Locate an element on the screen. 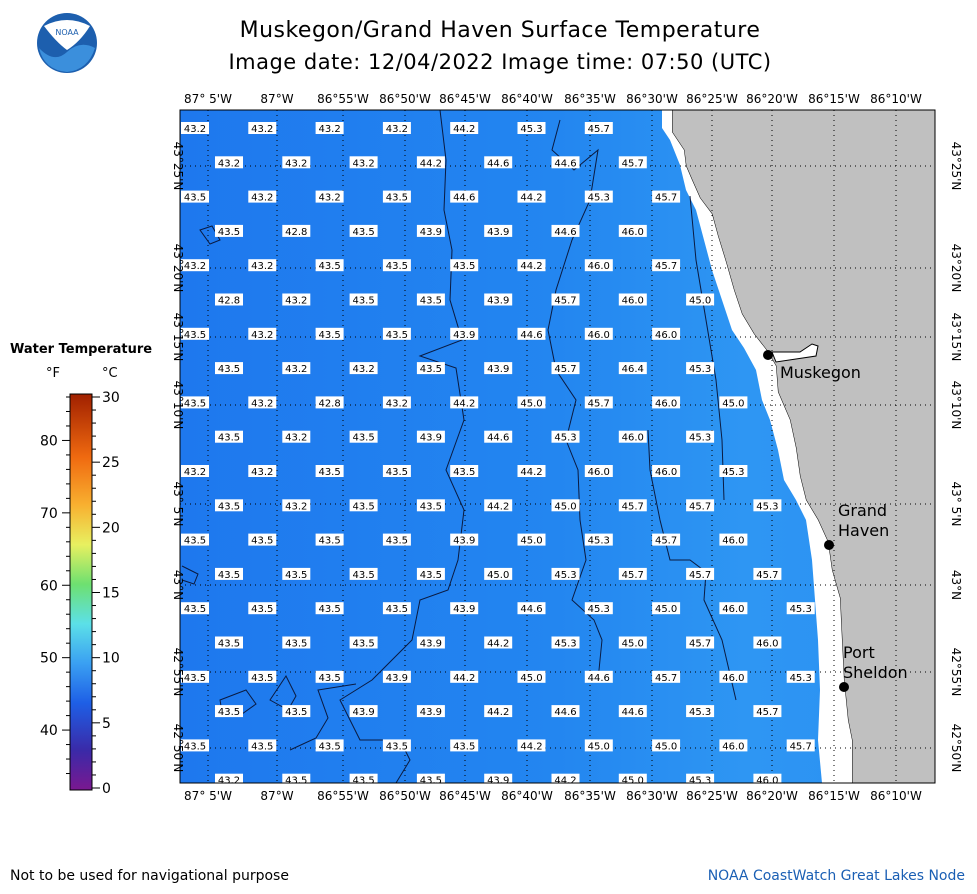 Image resolution: width=977 pixels, height=894 pixels. longitude-label: 87°W is located at coordinates (276, 99).